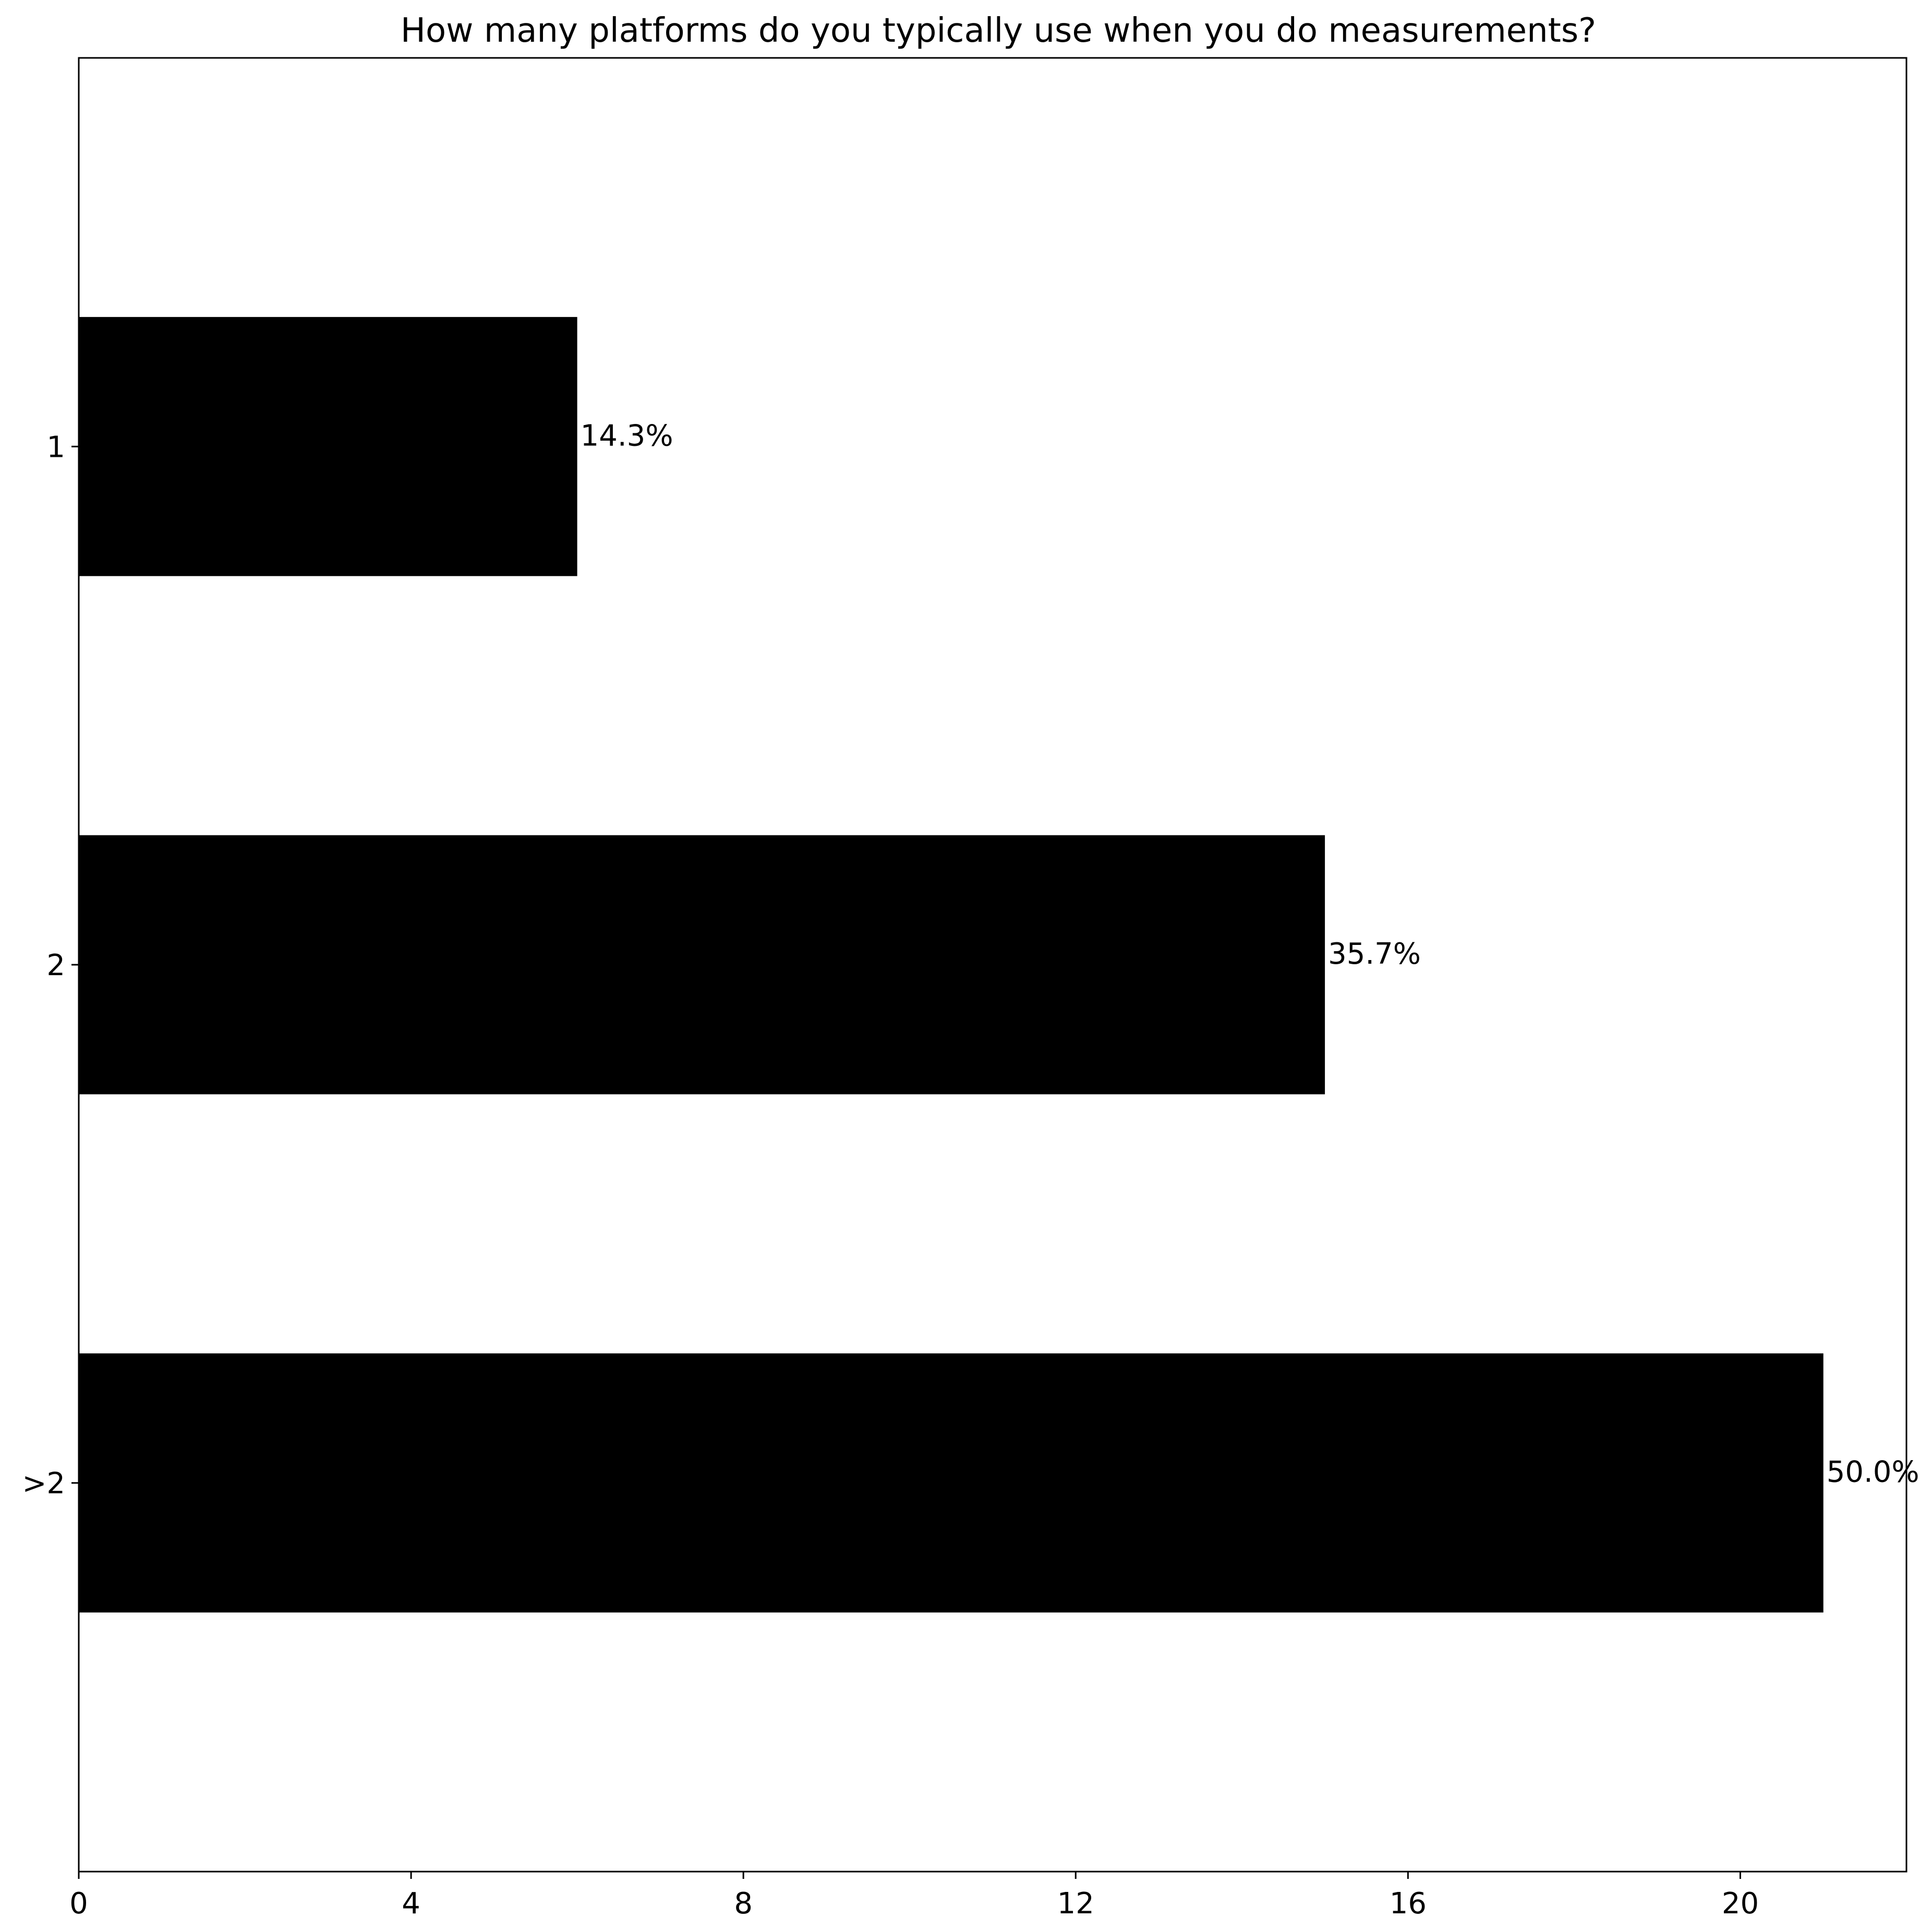 The width and height of the screenshot is (1932, 1930). I want to click on x-tick-label-5: 20, so click(1740, 1904).